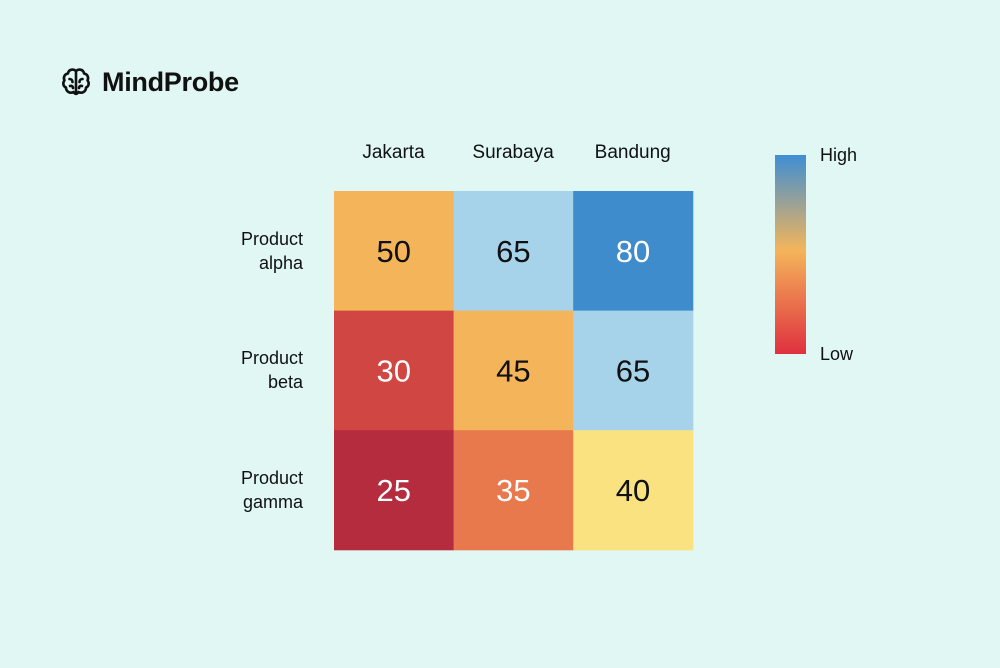 This screenshot has width=1000, height=668. I want to click on legend-low-label: Low, so click(837, 354).